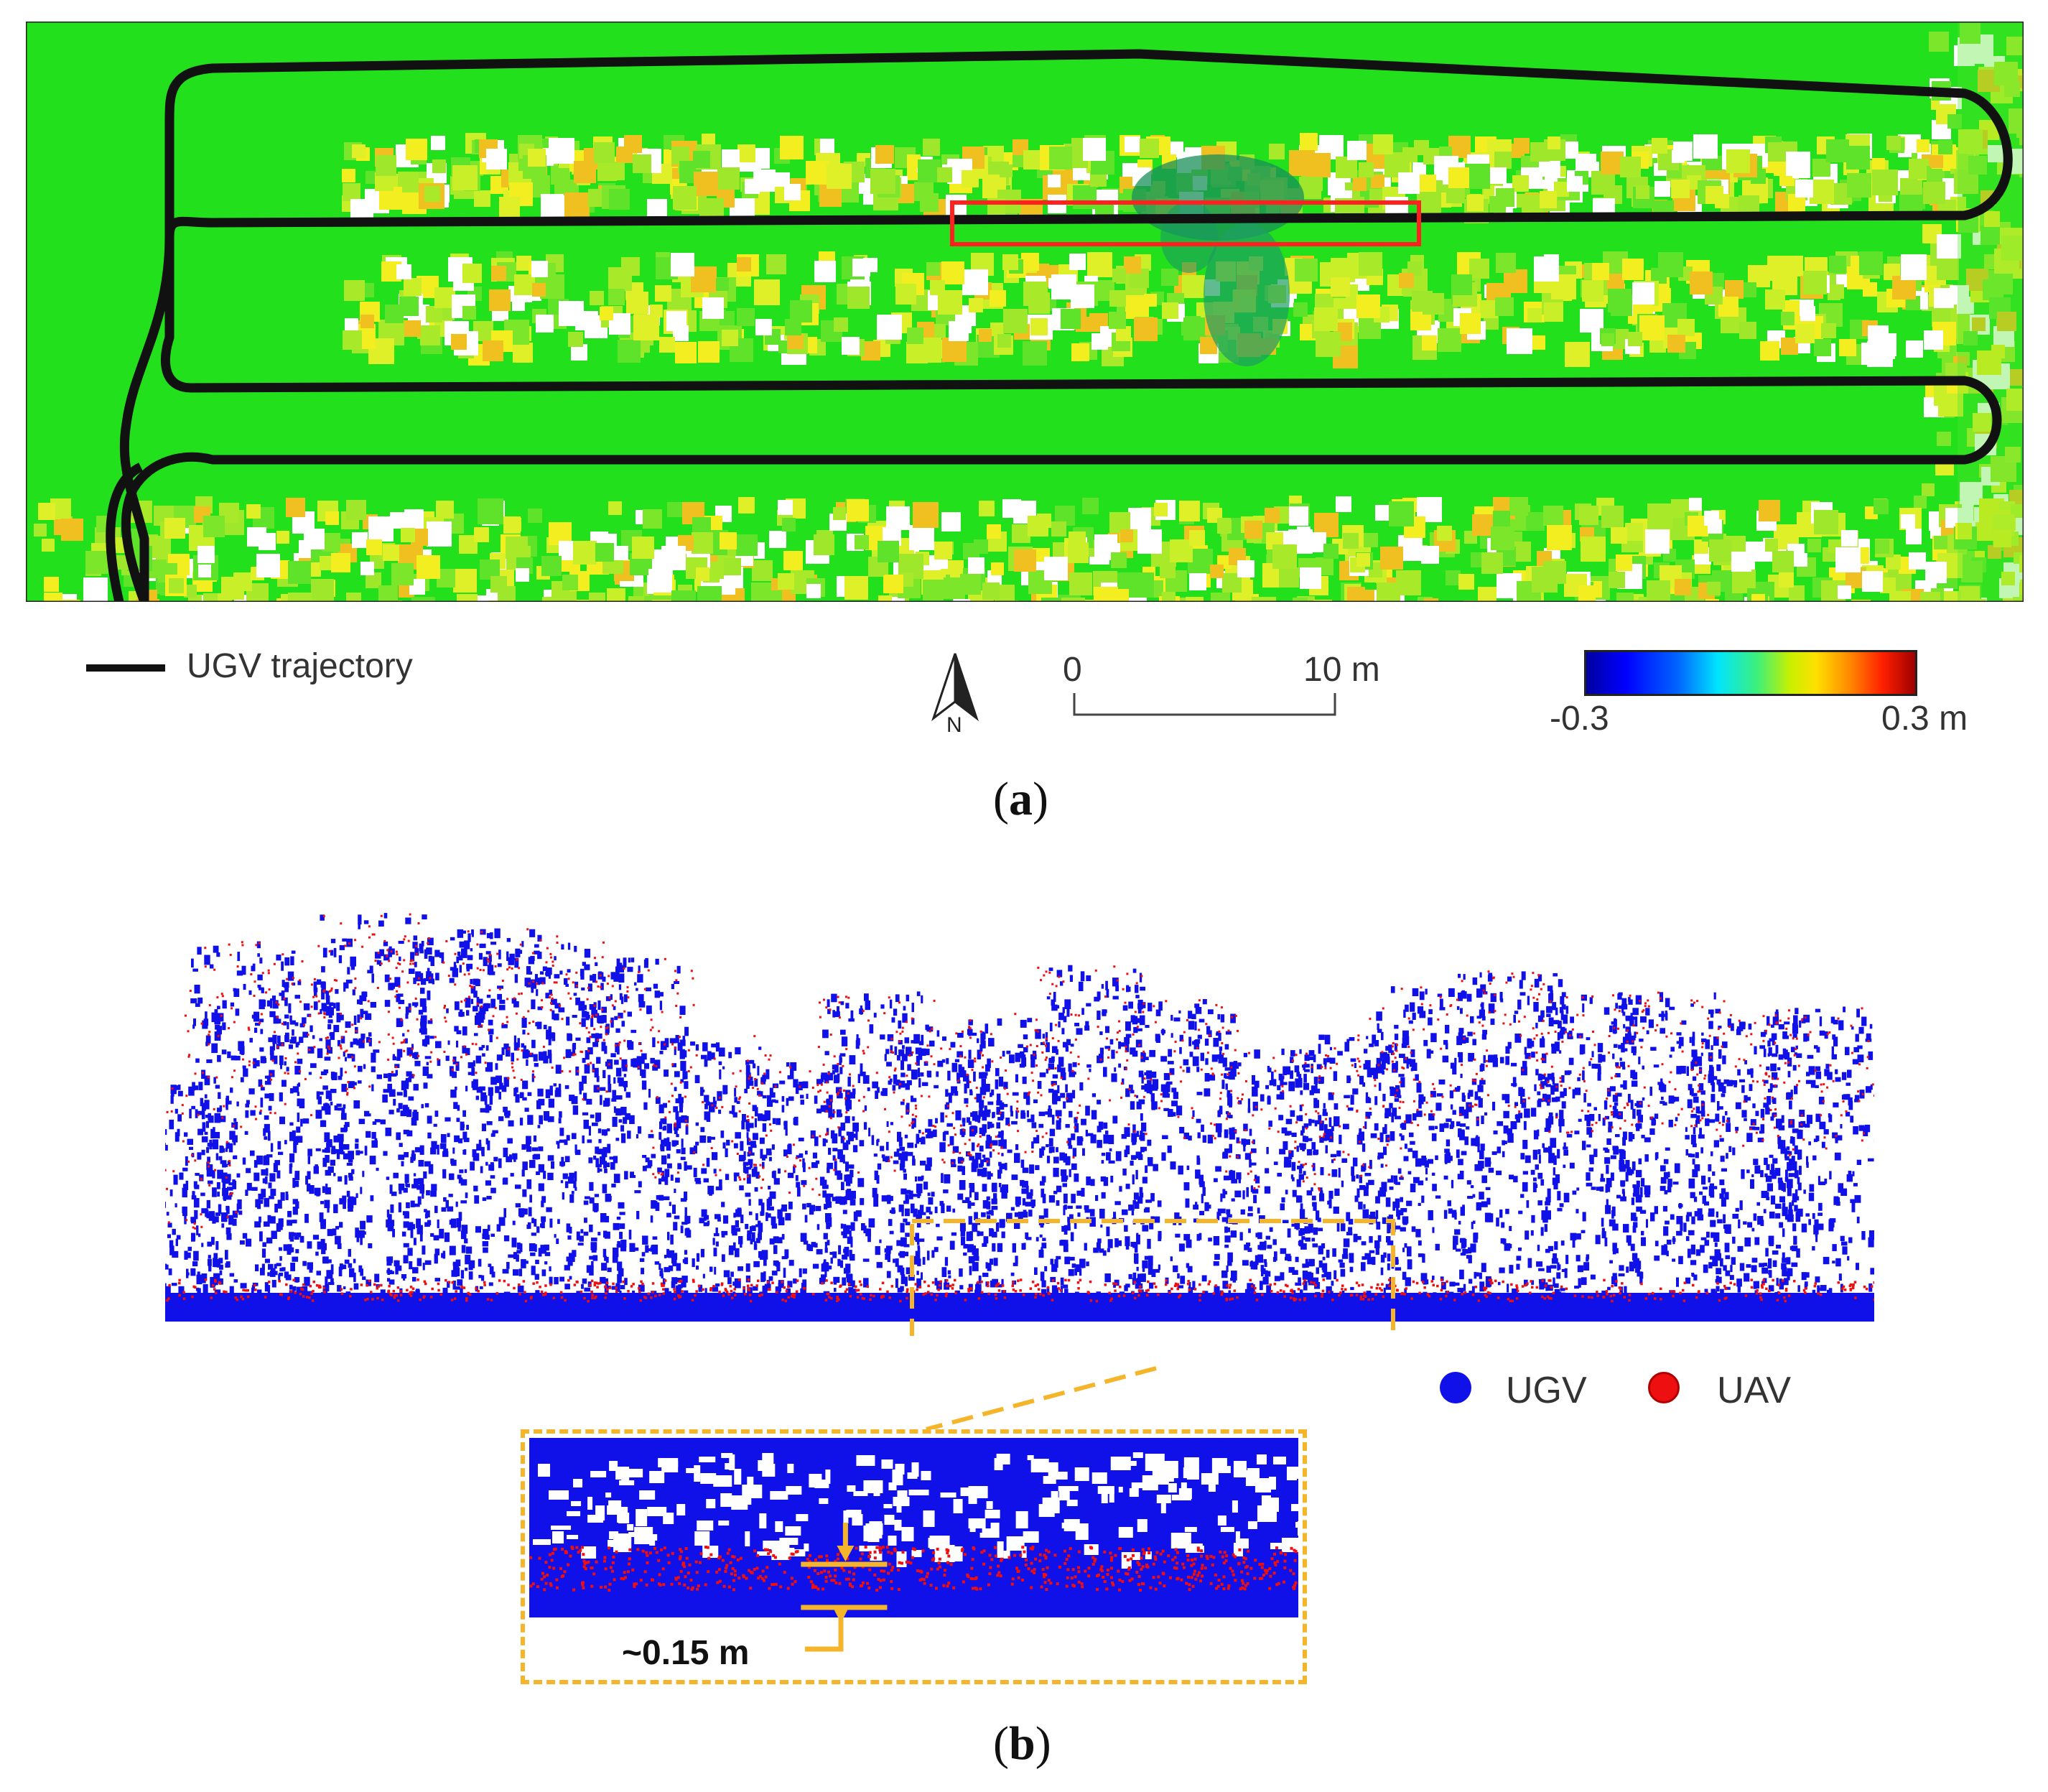 The height and width of the screenshot is (1792, 2048). I want to click on caption-b-letter: b, so click(1021, 1743).